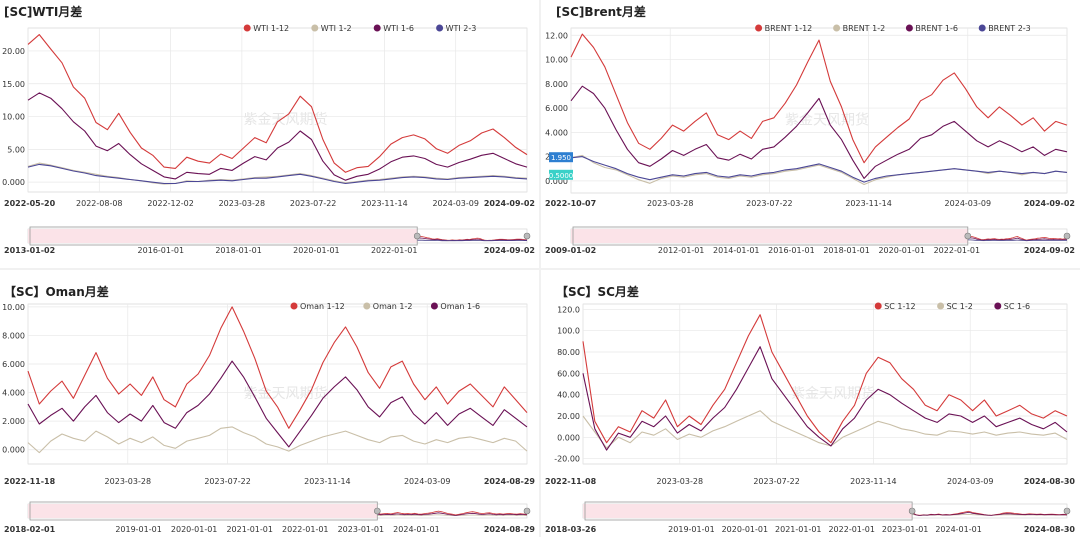 Image resolution: width=1080 pixels, height=537 pixels. Describe the element at coordinates (13, 51) in the screenshot. I see `y-tick-label: 20.00` at that location.